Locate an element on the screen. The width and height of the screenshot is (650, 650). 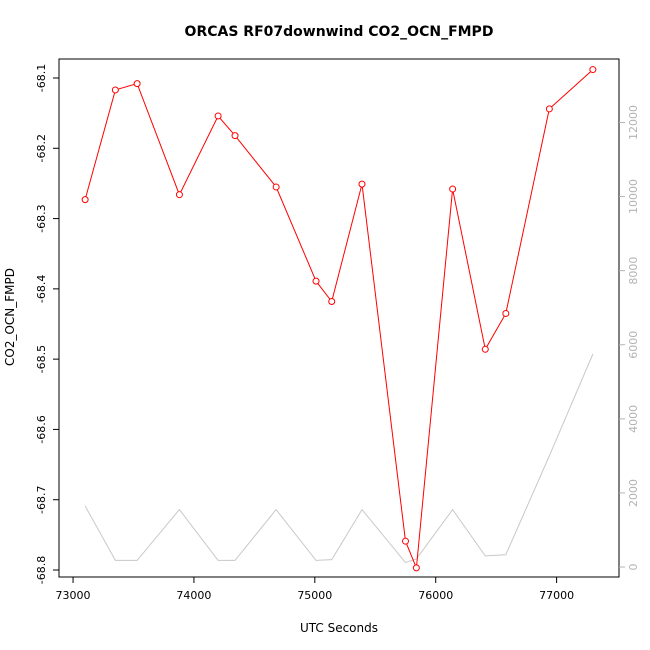
y-tick-label: -68.4 is located at coordinates (41, 289).